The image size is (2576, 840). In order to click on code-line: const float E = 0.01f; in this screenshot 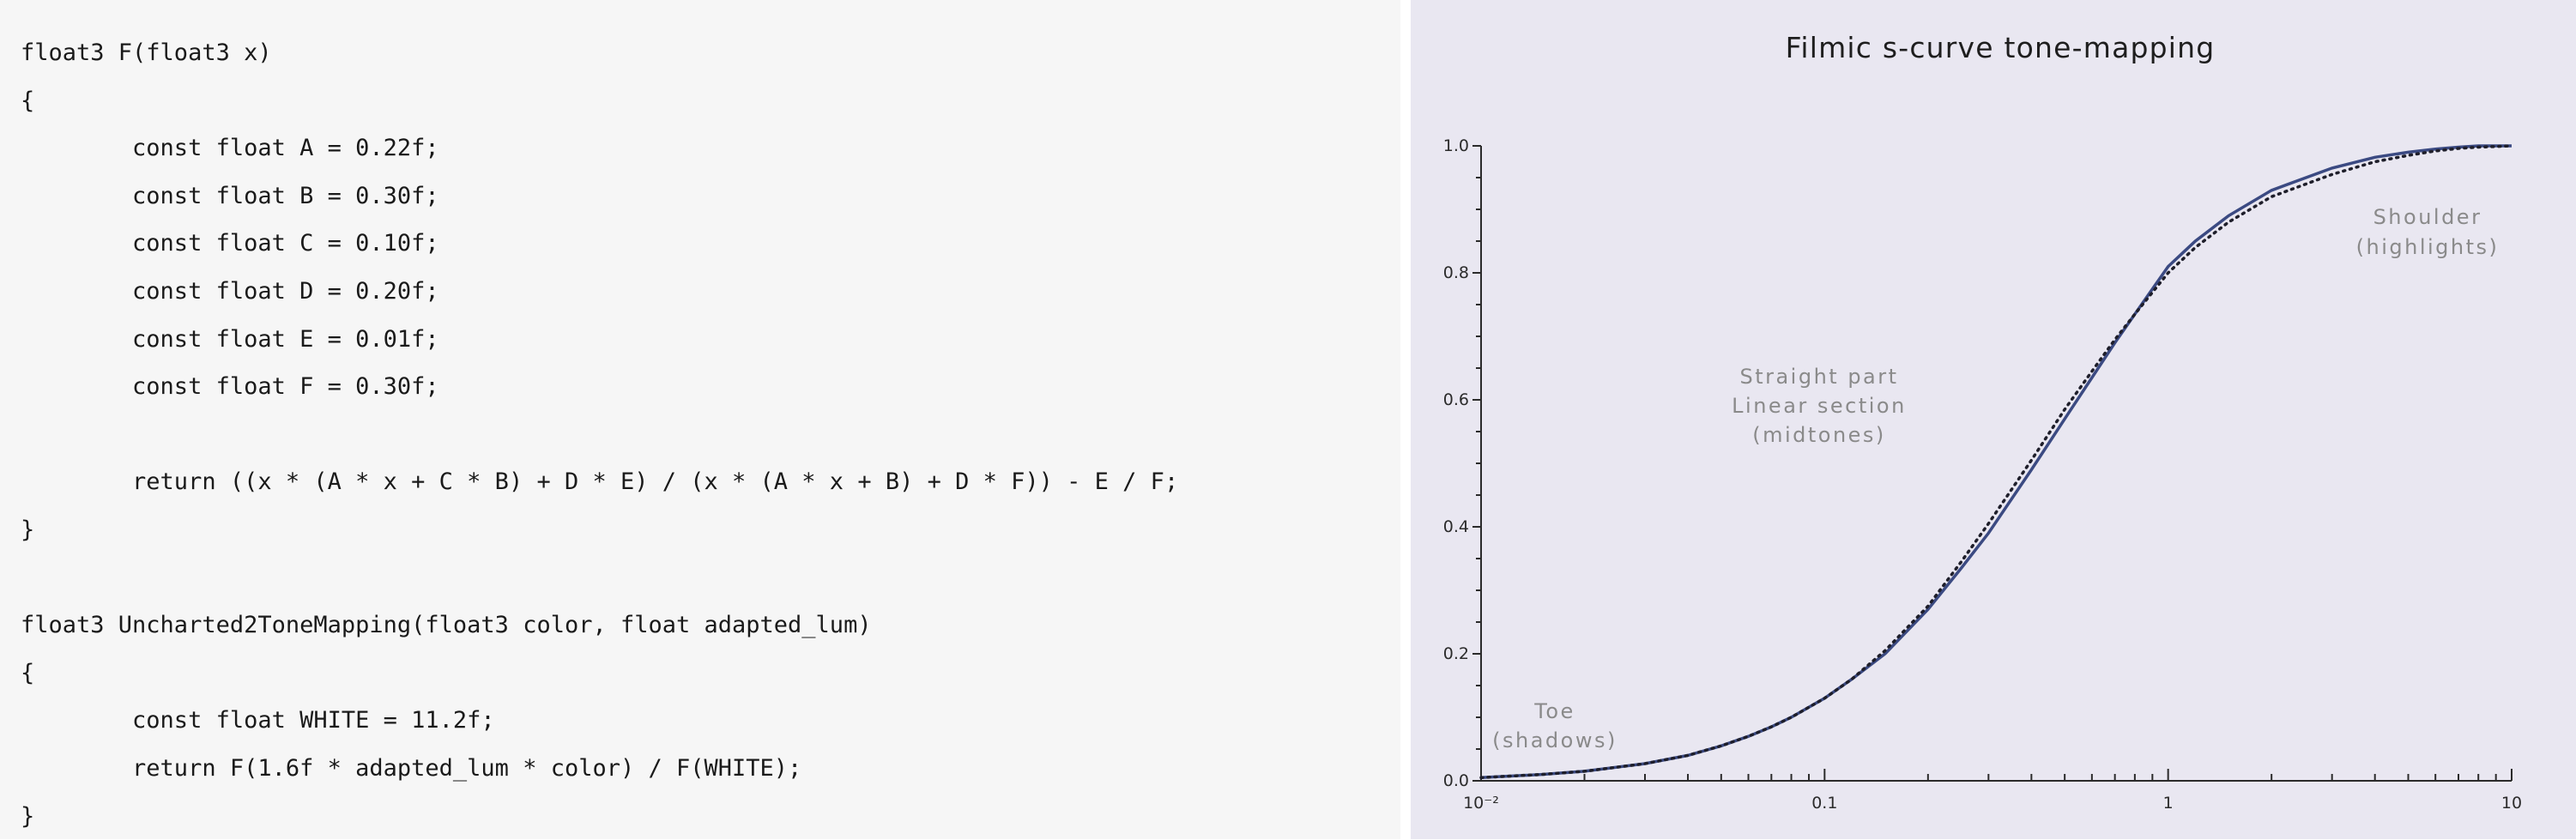, I will do `click(599, 340)`.